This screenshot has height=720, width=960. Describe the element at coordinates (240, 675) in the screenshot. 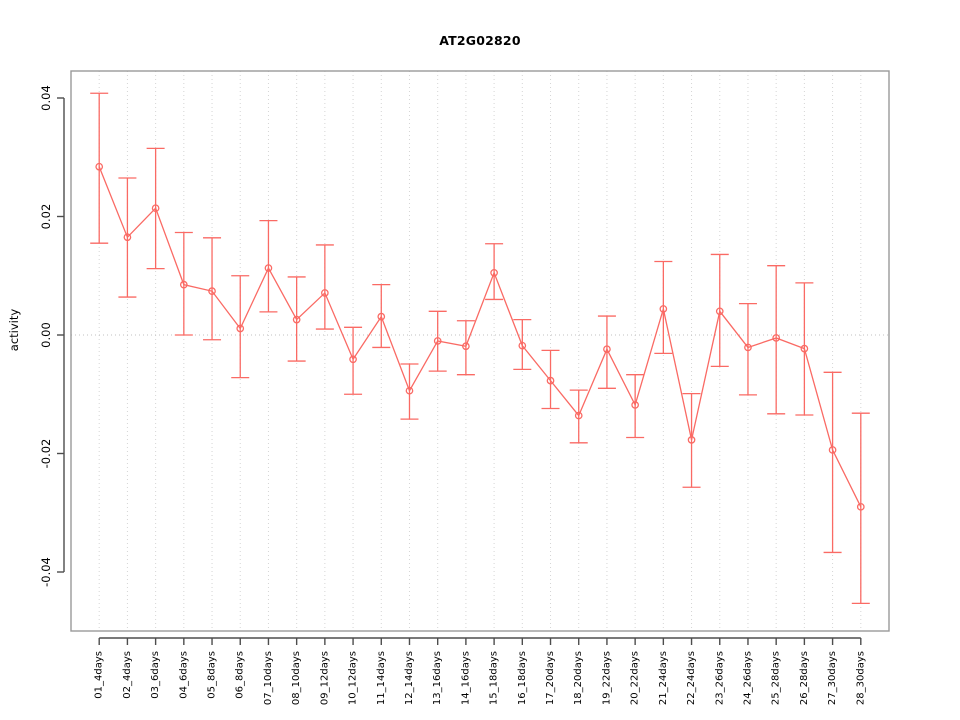

I see `x-tick-label: 06_8days` at that location.